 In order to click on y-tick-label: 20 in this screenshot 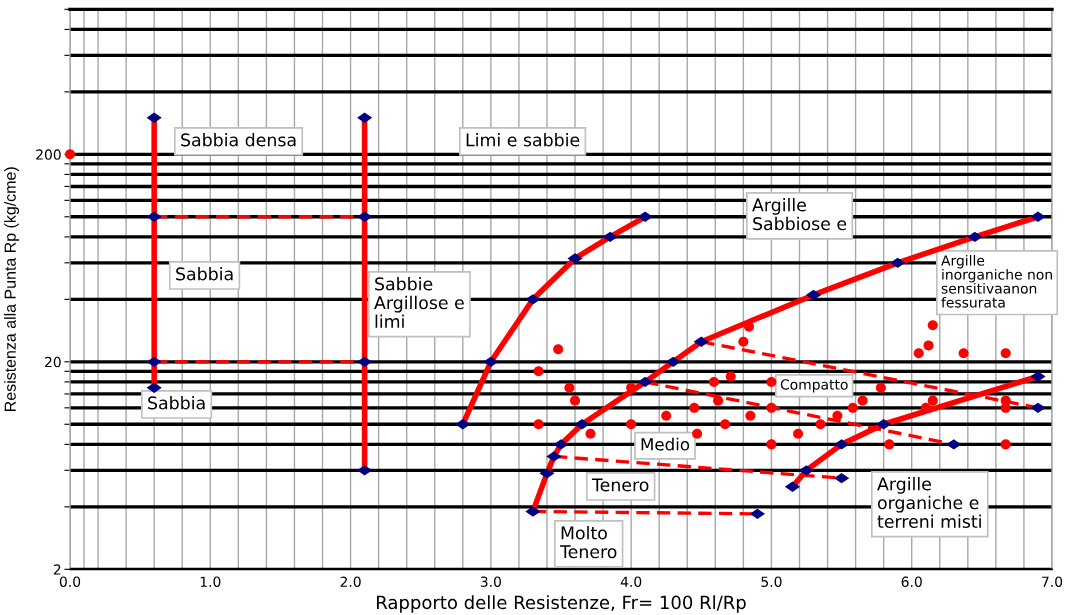, I will do `click(53, 362)`.